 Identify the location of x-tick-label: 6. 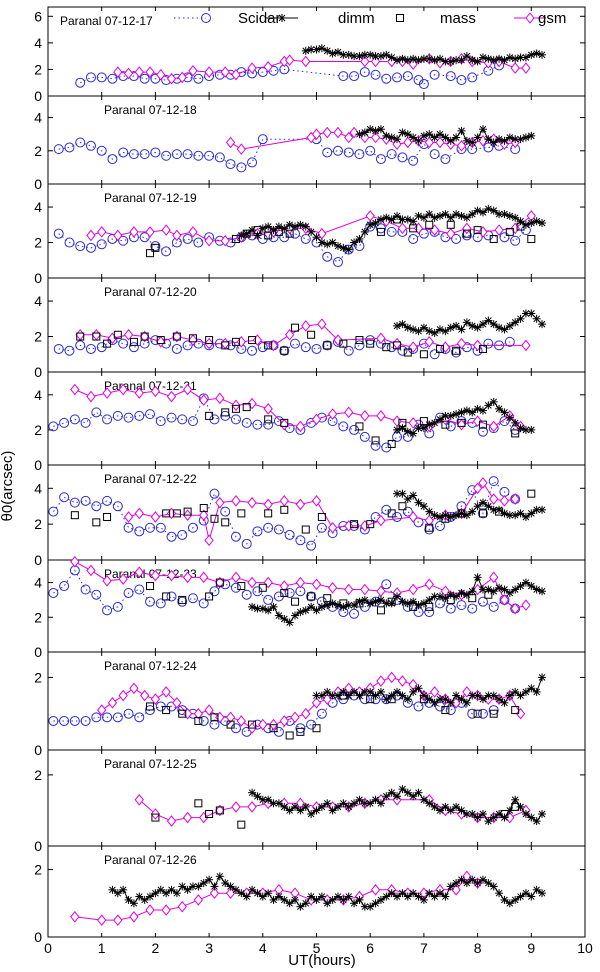
(370, 948).